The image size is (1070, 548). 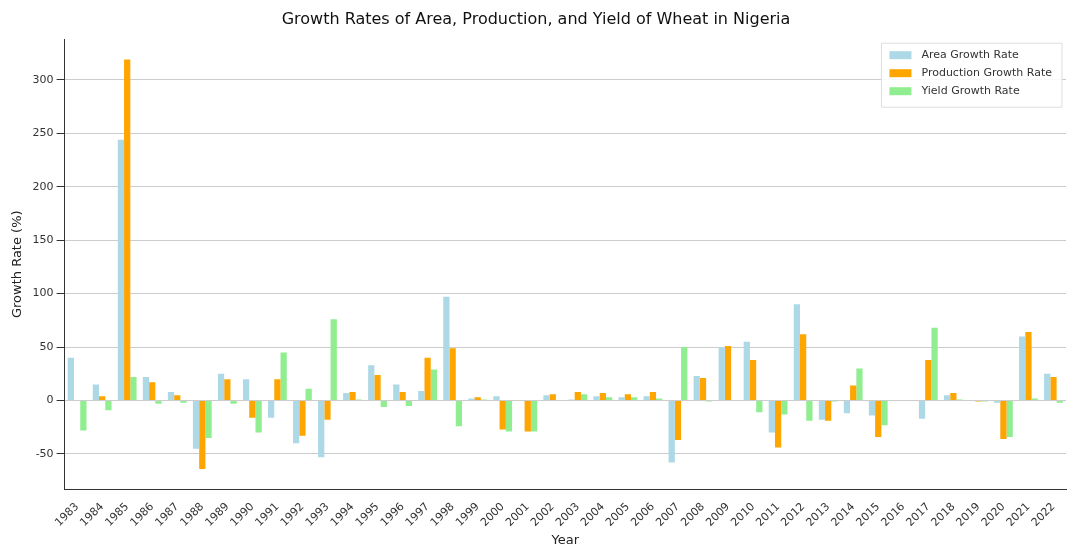 I want to click on y-tick-label: -50, so click(x=44, y=453).